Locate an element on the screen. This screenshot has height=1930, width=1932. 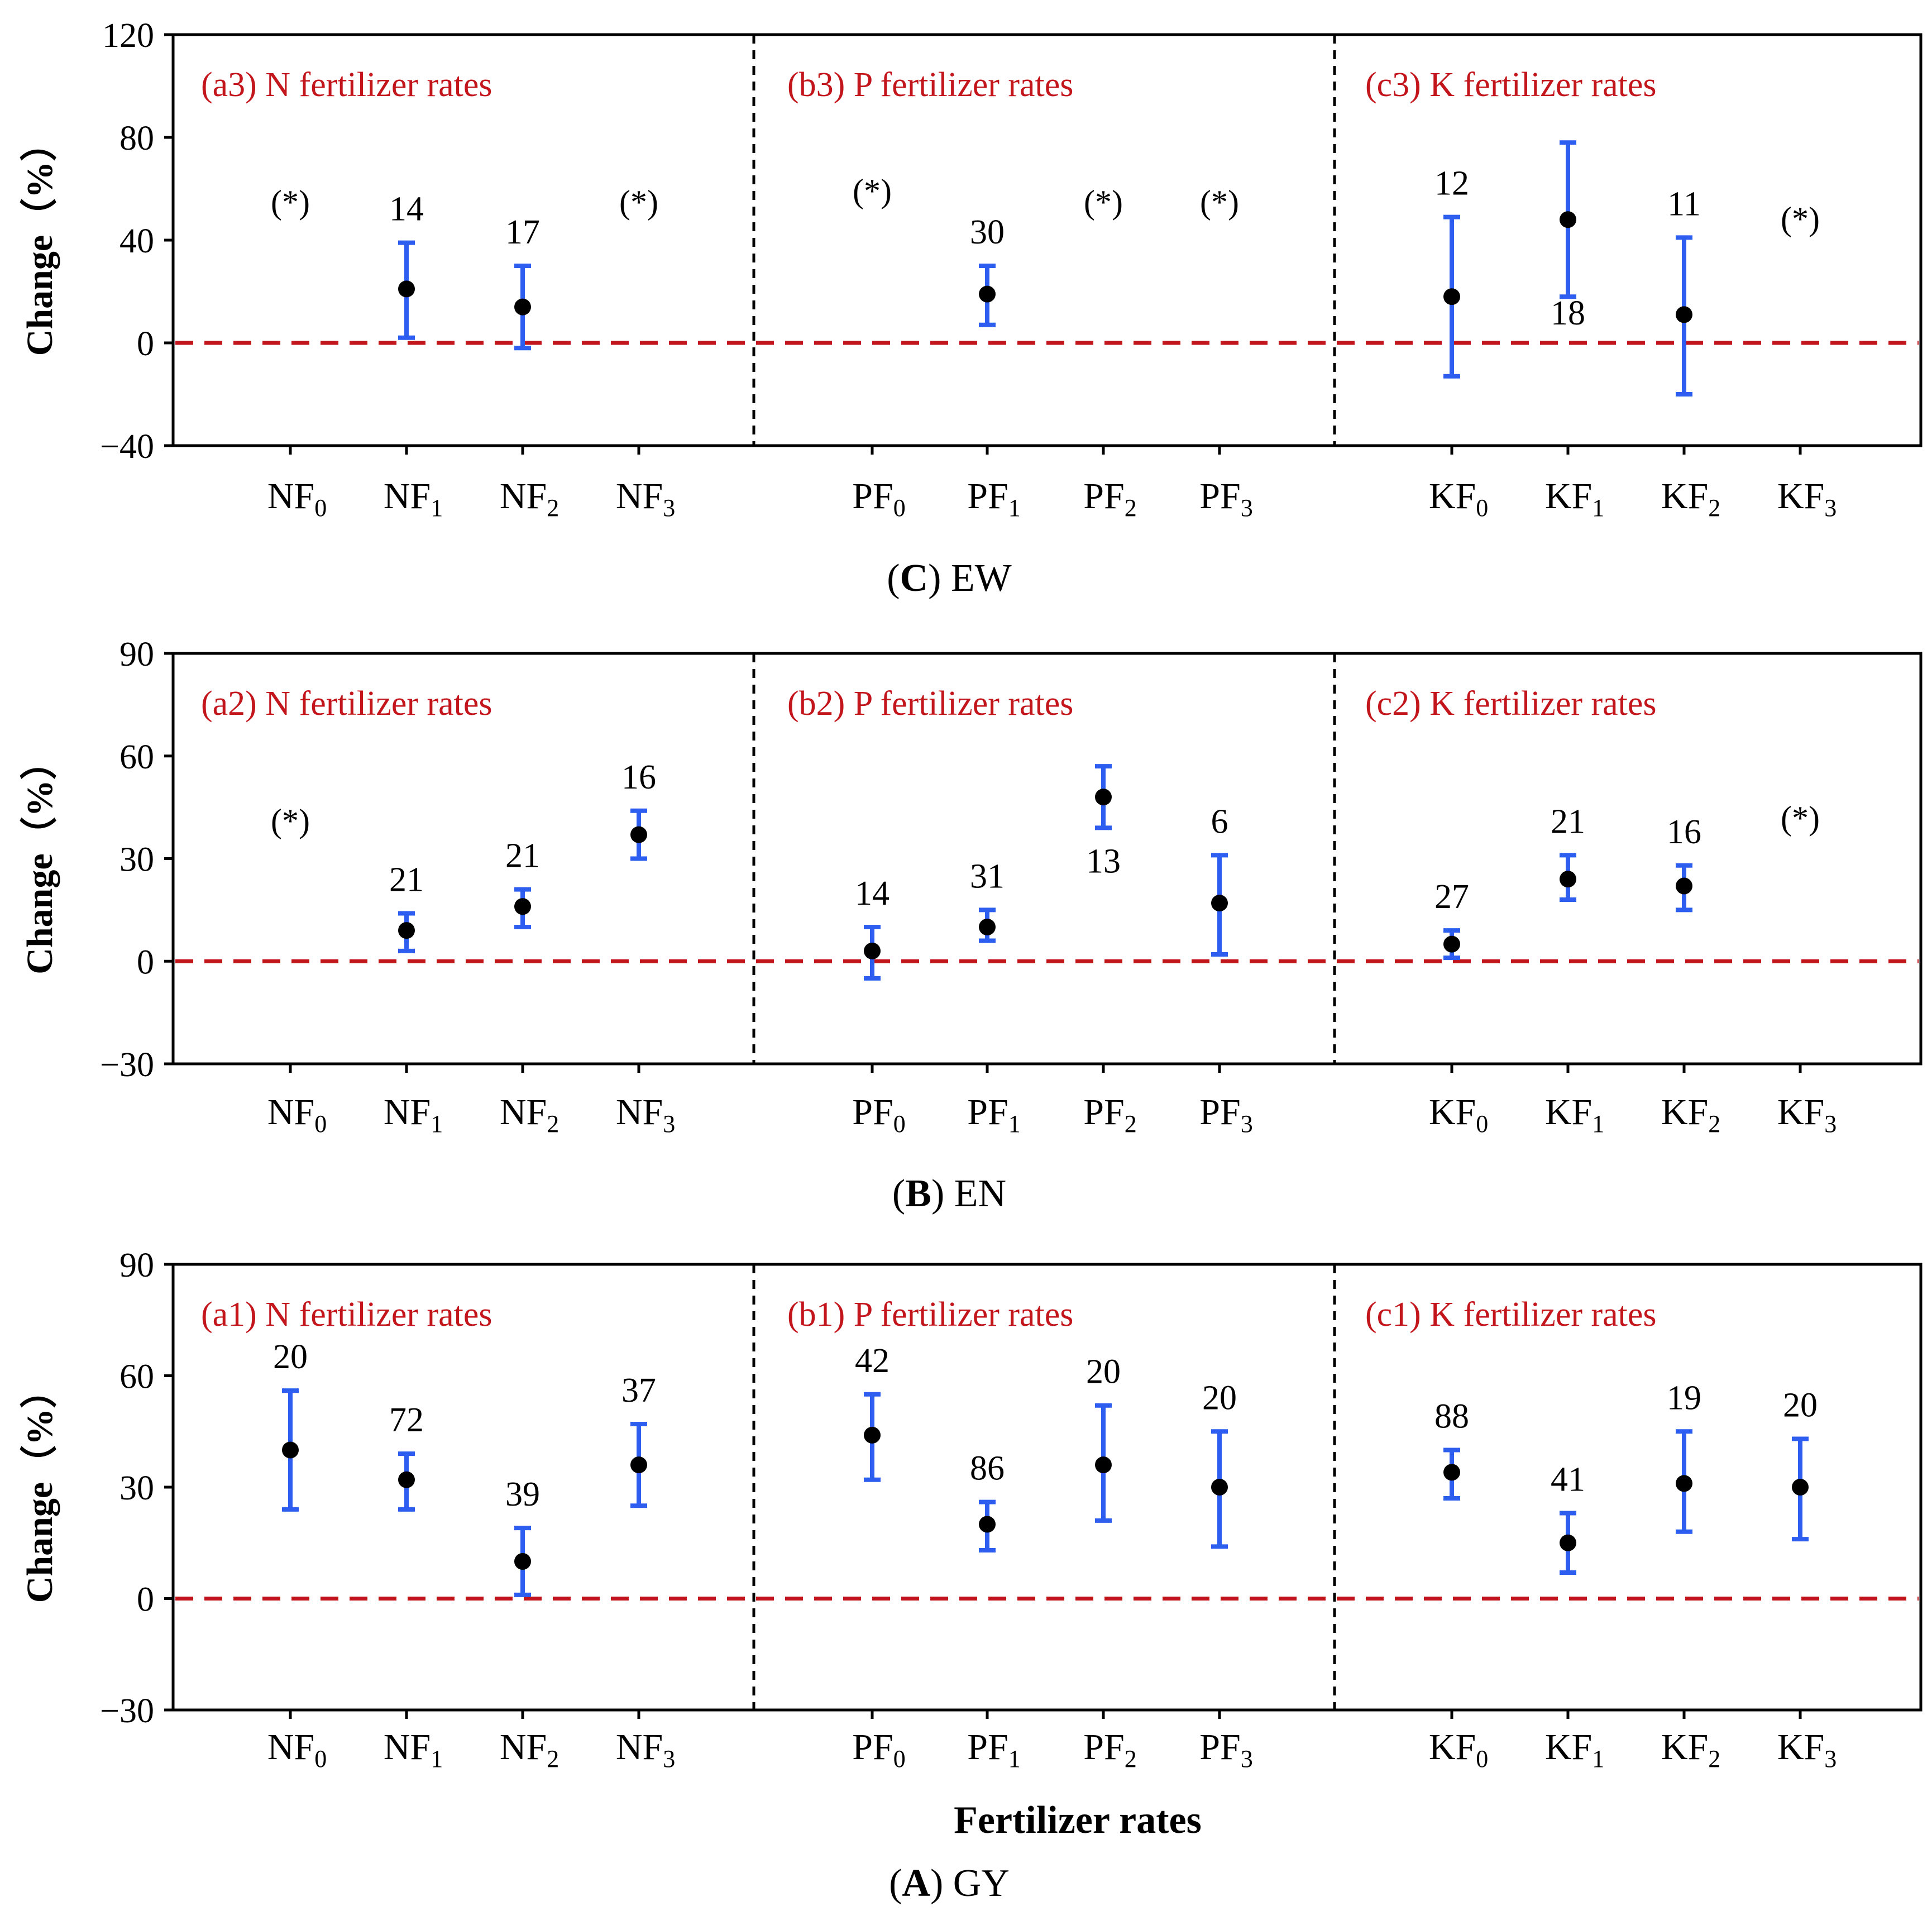
y-tick-label: −30 is located at coordinates (127, 1711).